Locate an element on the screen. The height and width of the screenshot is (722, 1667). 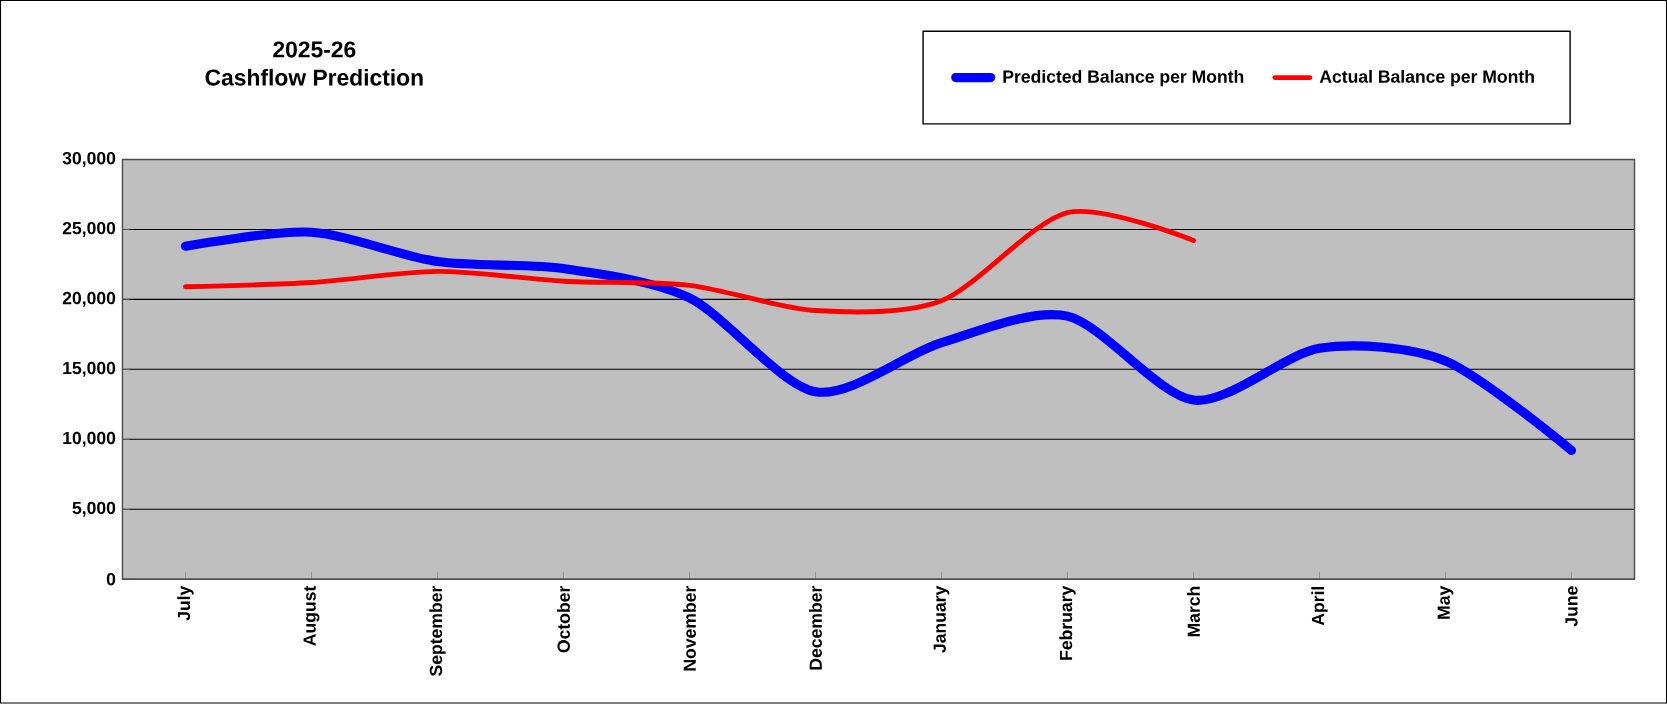
x-tick-label: December is located at coordinates (815, 628).